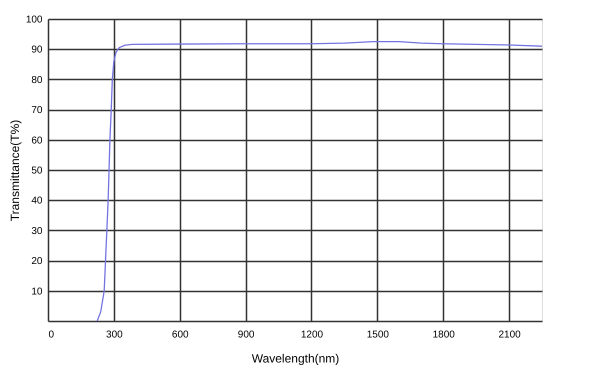 This screenshot has width=598, height=383. I want to click on x-tick-label: 2100, so click(510, 335).